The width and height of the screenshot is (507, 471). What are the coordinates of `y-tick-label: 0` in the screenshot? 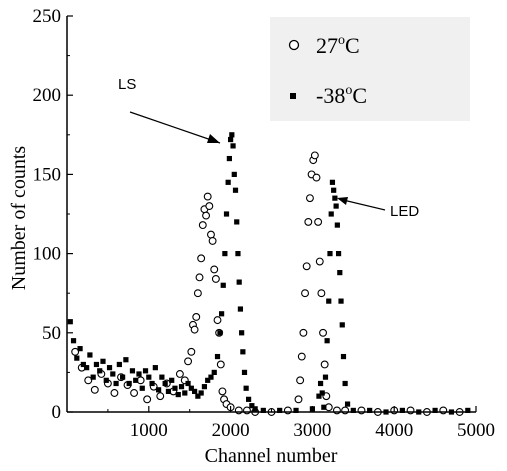 It's located at (57, 412).